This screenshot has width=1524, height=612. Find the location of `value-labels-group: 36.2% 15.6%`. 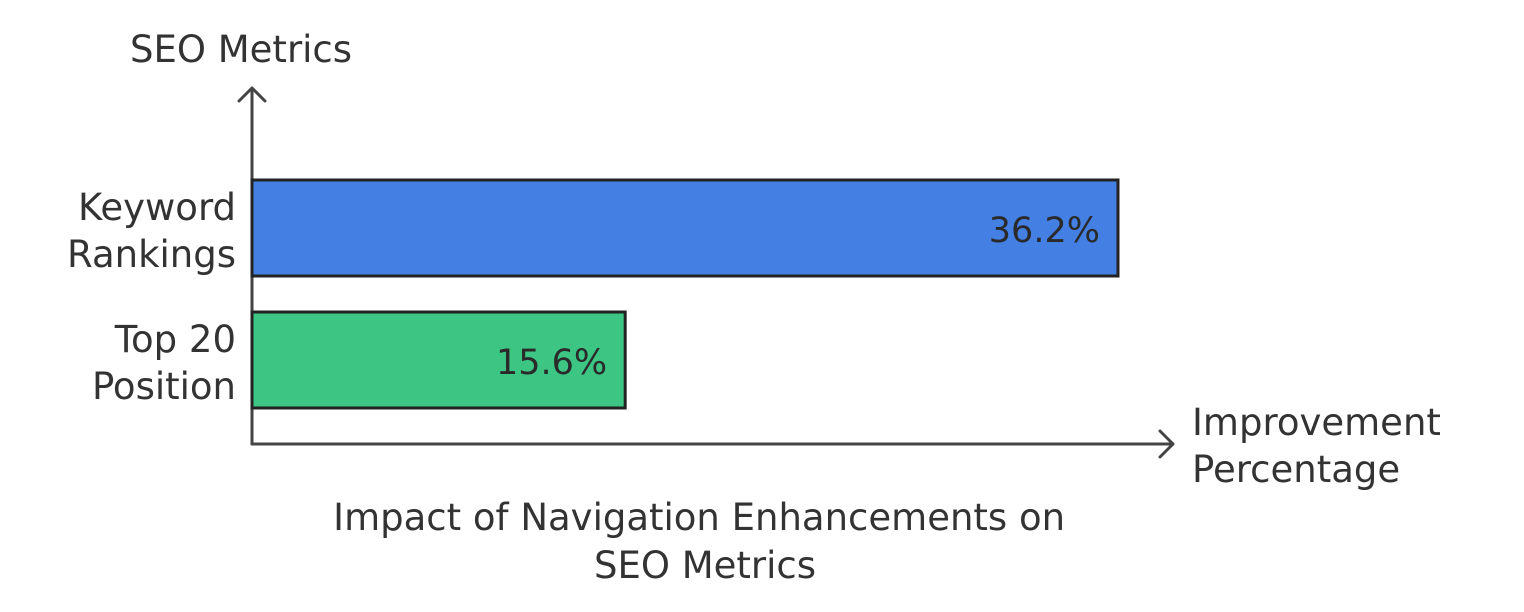

value-labels-group: 36.2% 15.6% is located at coordinates (798, 297).